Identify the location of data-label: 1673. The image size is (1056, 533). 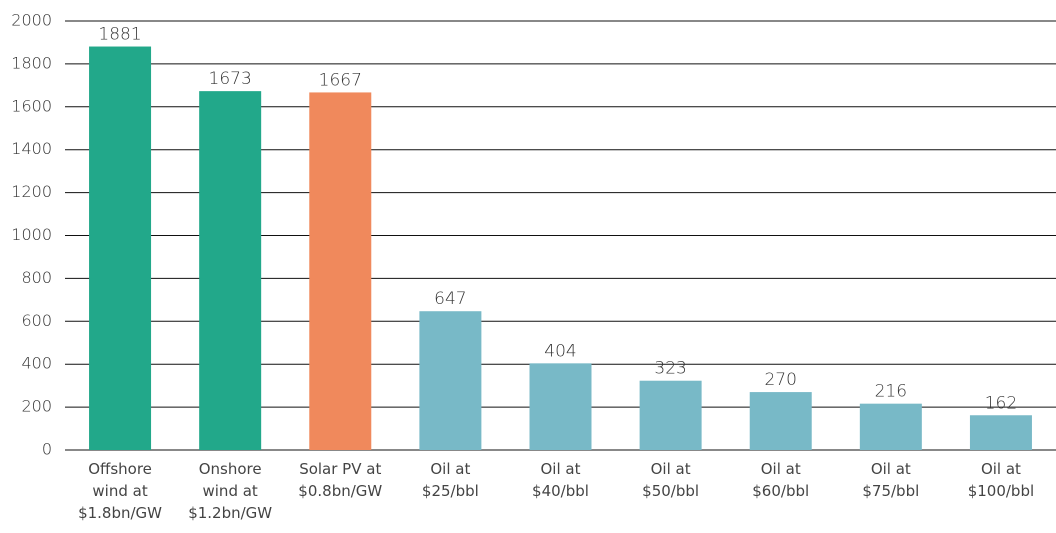
(230, 79).